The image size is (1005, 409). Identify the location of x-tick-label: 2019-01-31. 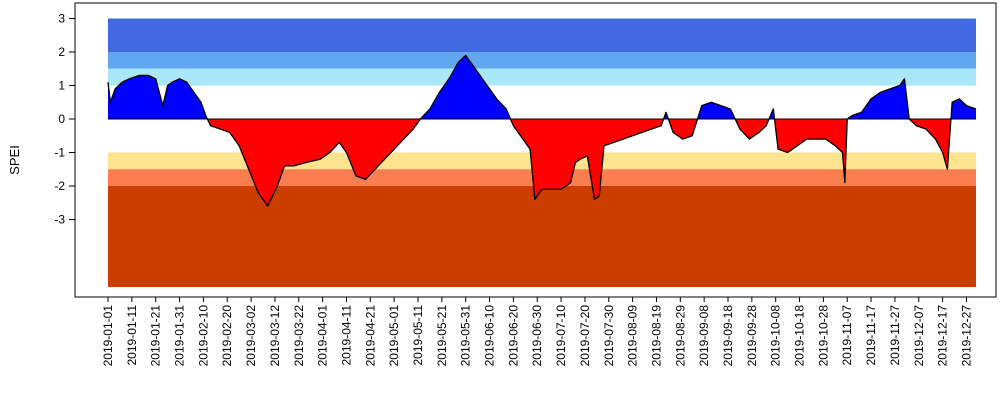
(180, 336).